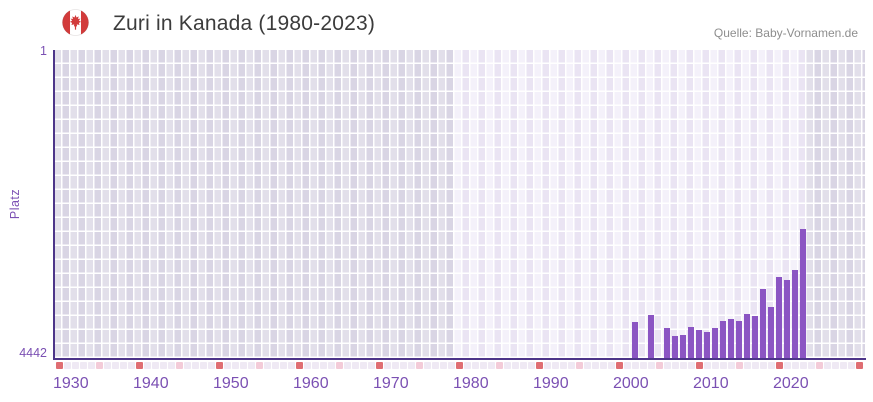 Image resolution: width=873 pixels, height=402 pixels. I want to click on year-marker-1990, so click(539, 365).